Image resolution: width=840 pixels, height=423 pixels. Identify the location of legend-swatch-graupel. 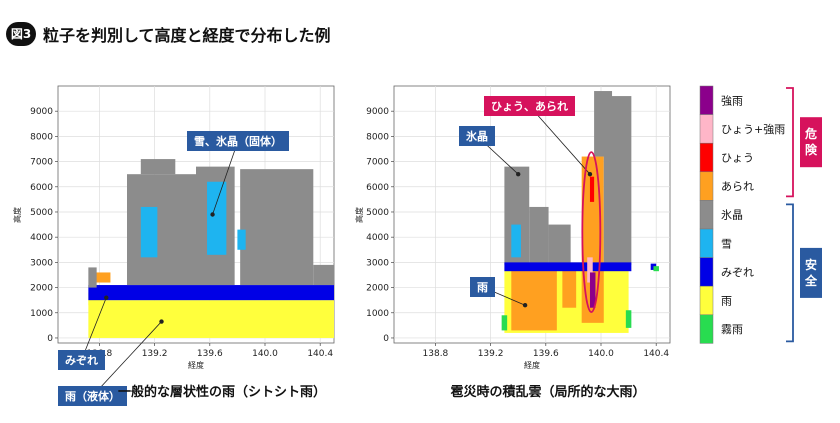
(706, 186).